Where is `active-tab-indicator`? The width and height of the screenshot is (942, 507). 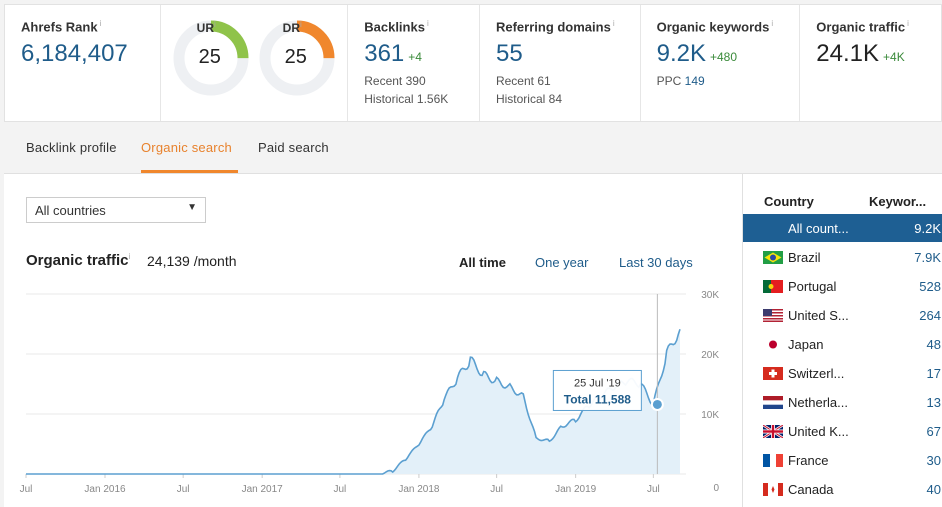 active-tab-indicator is located at coordinates (189, 171).